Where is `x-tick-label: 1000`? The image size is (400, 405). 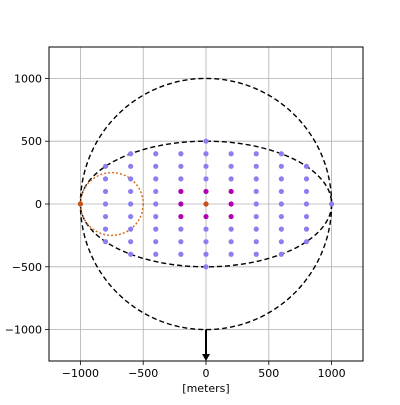
x-tick-label: 1000 is located at coordinates (332, 373).